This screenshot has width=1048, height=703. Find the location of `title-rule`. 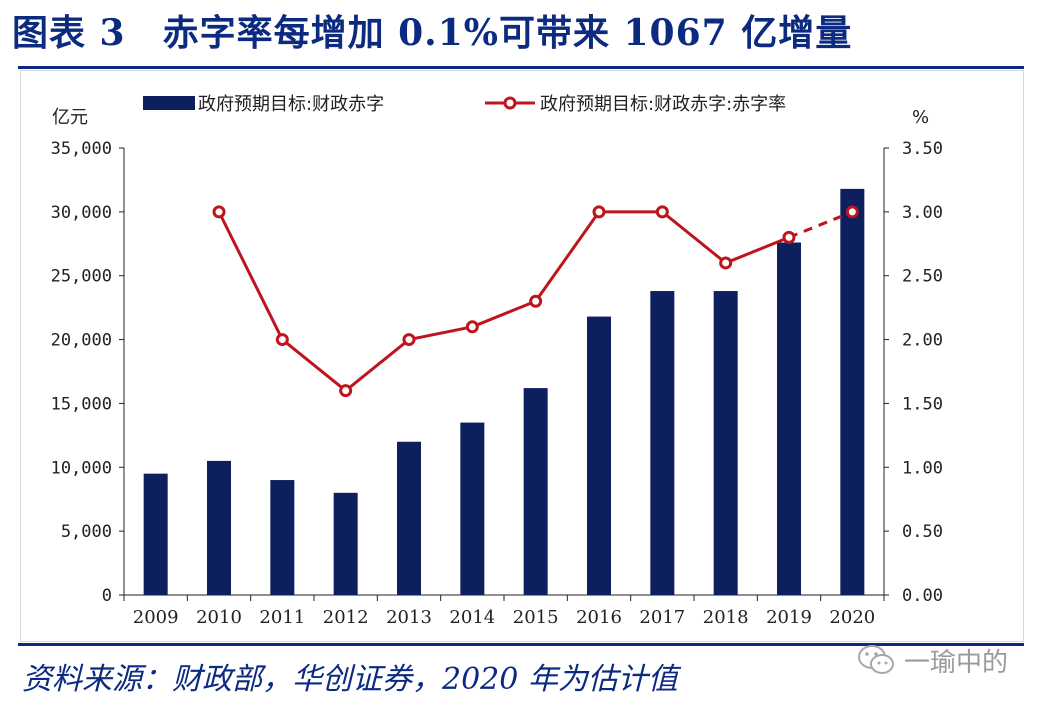

title-rule is located at coordinates (521, 67).